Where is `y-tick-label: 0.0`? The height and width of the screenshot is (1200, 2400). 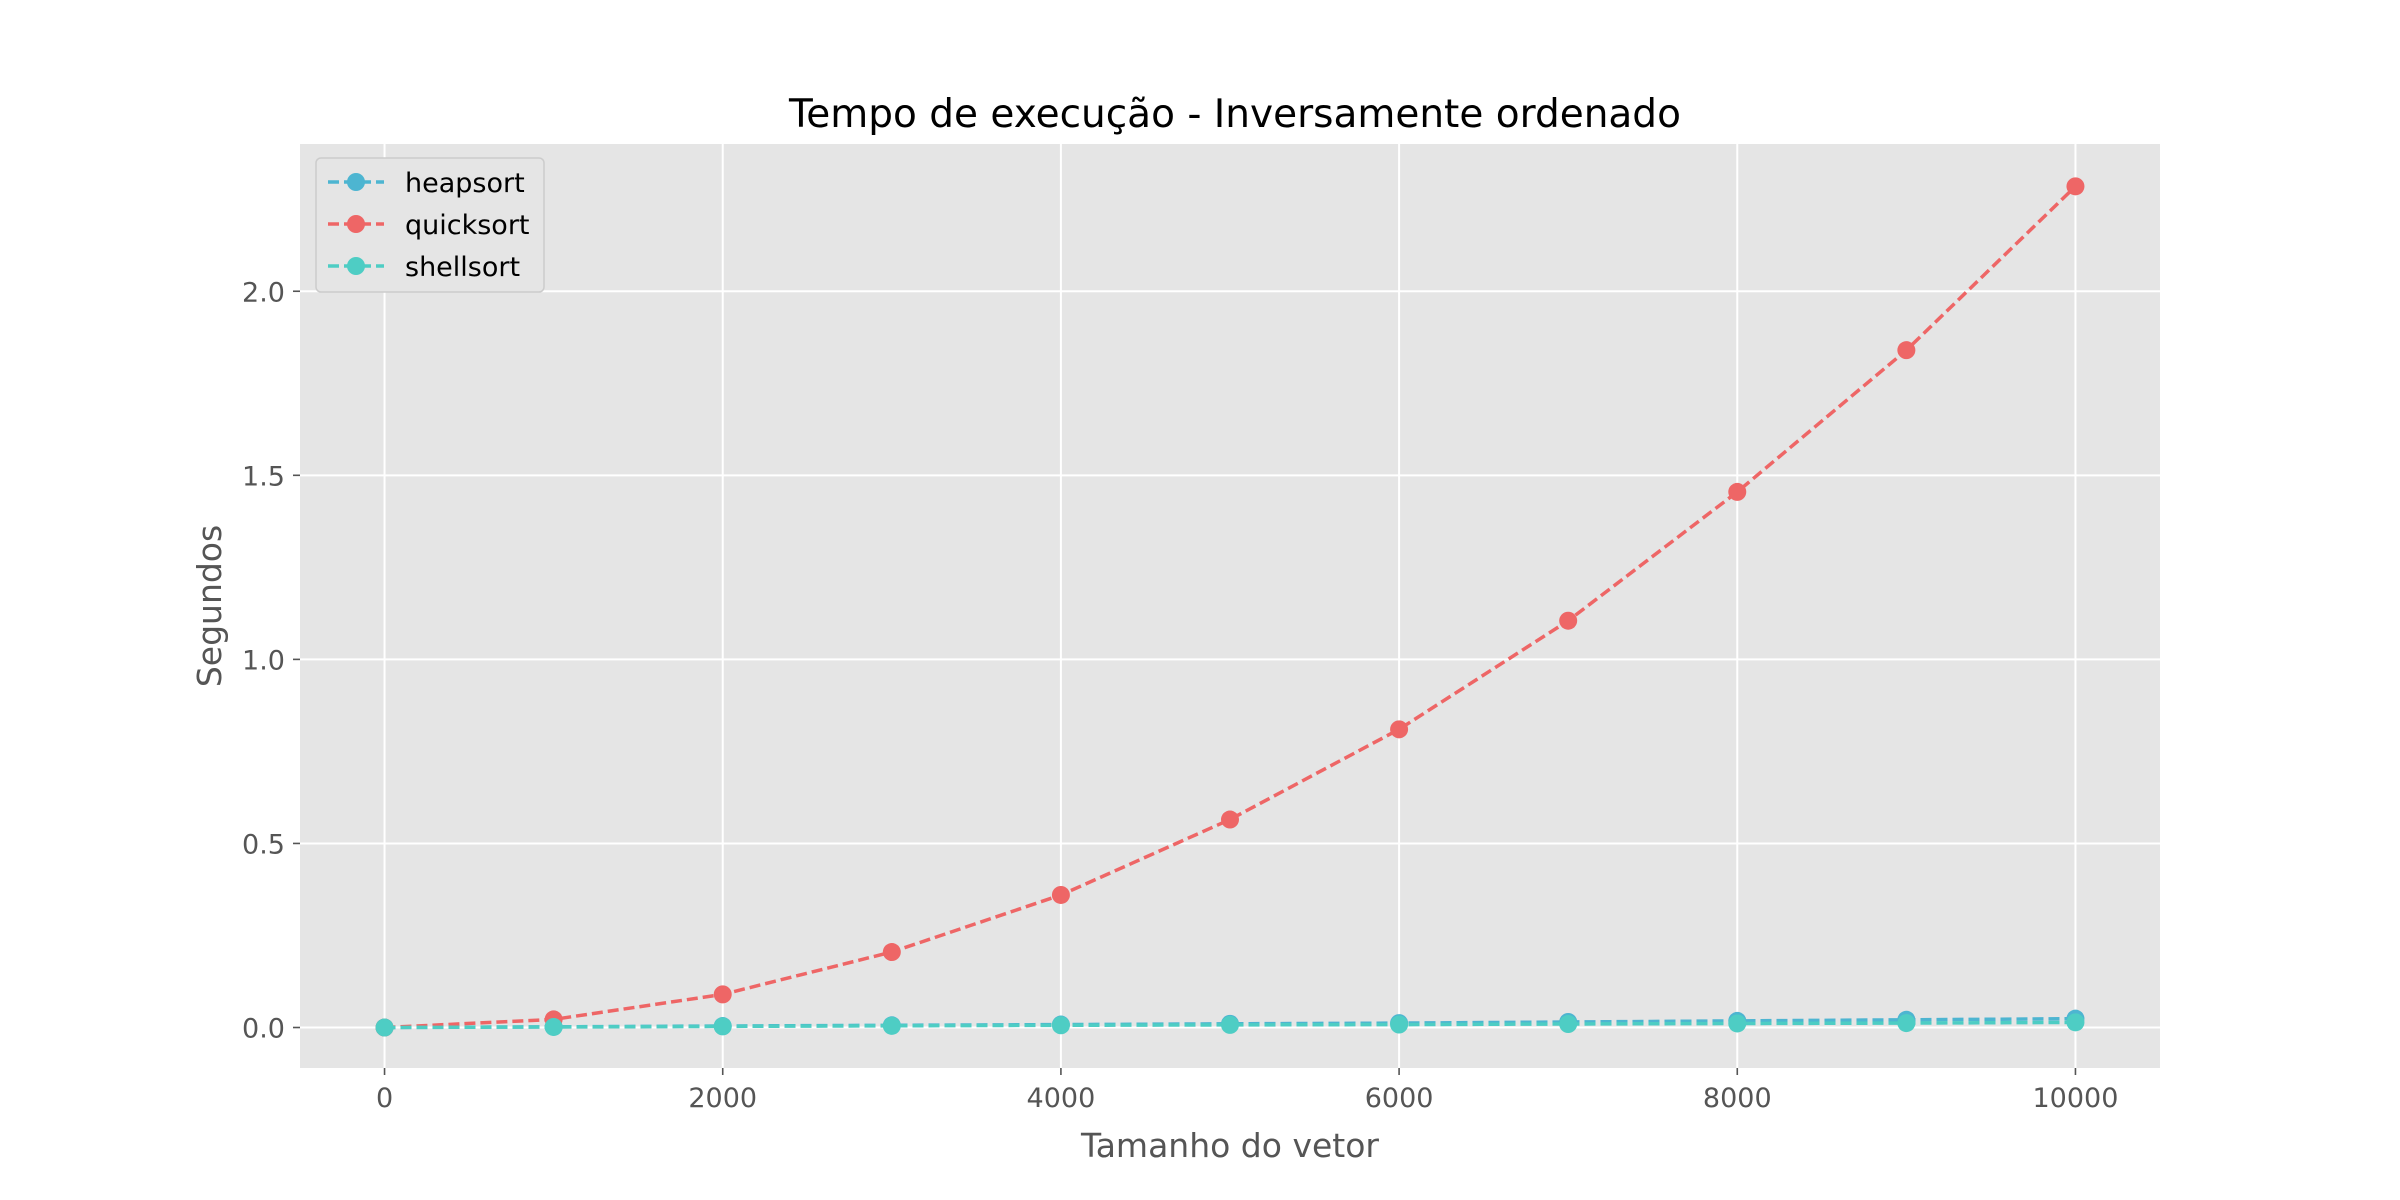
y-tick-label: 0.0 is located at coordinates (263, 1029).